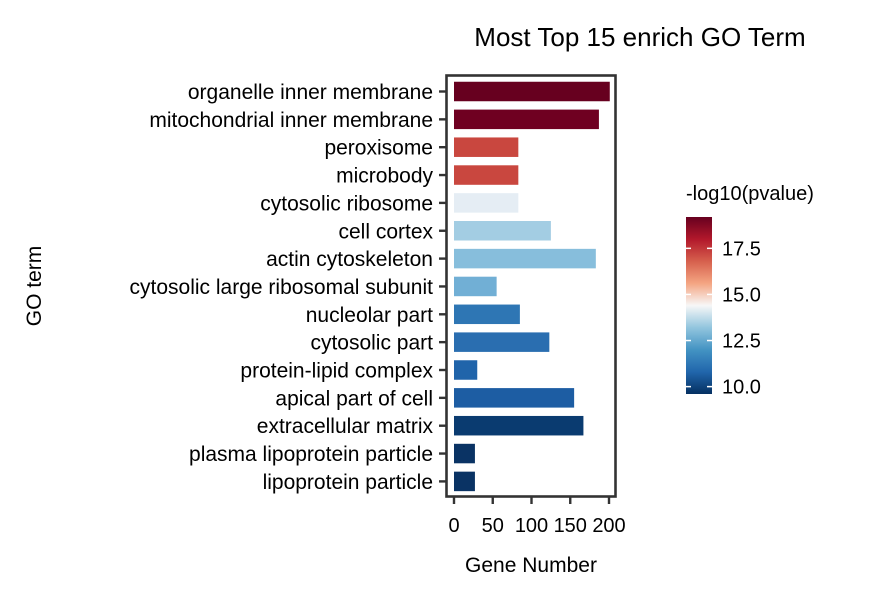 The image size is (890, 605). I want to click on category-label: cytosolic large ribosomal subunit, so click(282, 287).